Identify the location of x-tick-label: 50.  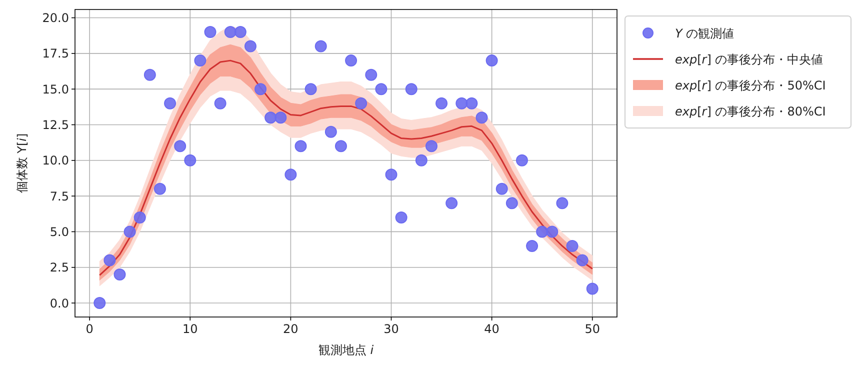
(592, 329).